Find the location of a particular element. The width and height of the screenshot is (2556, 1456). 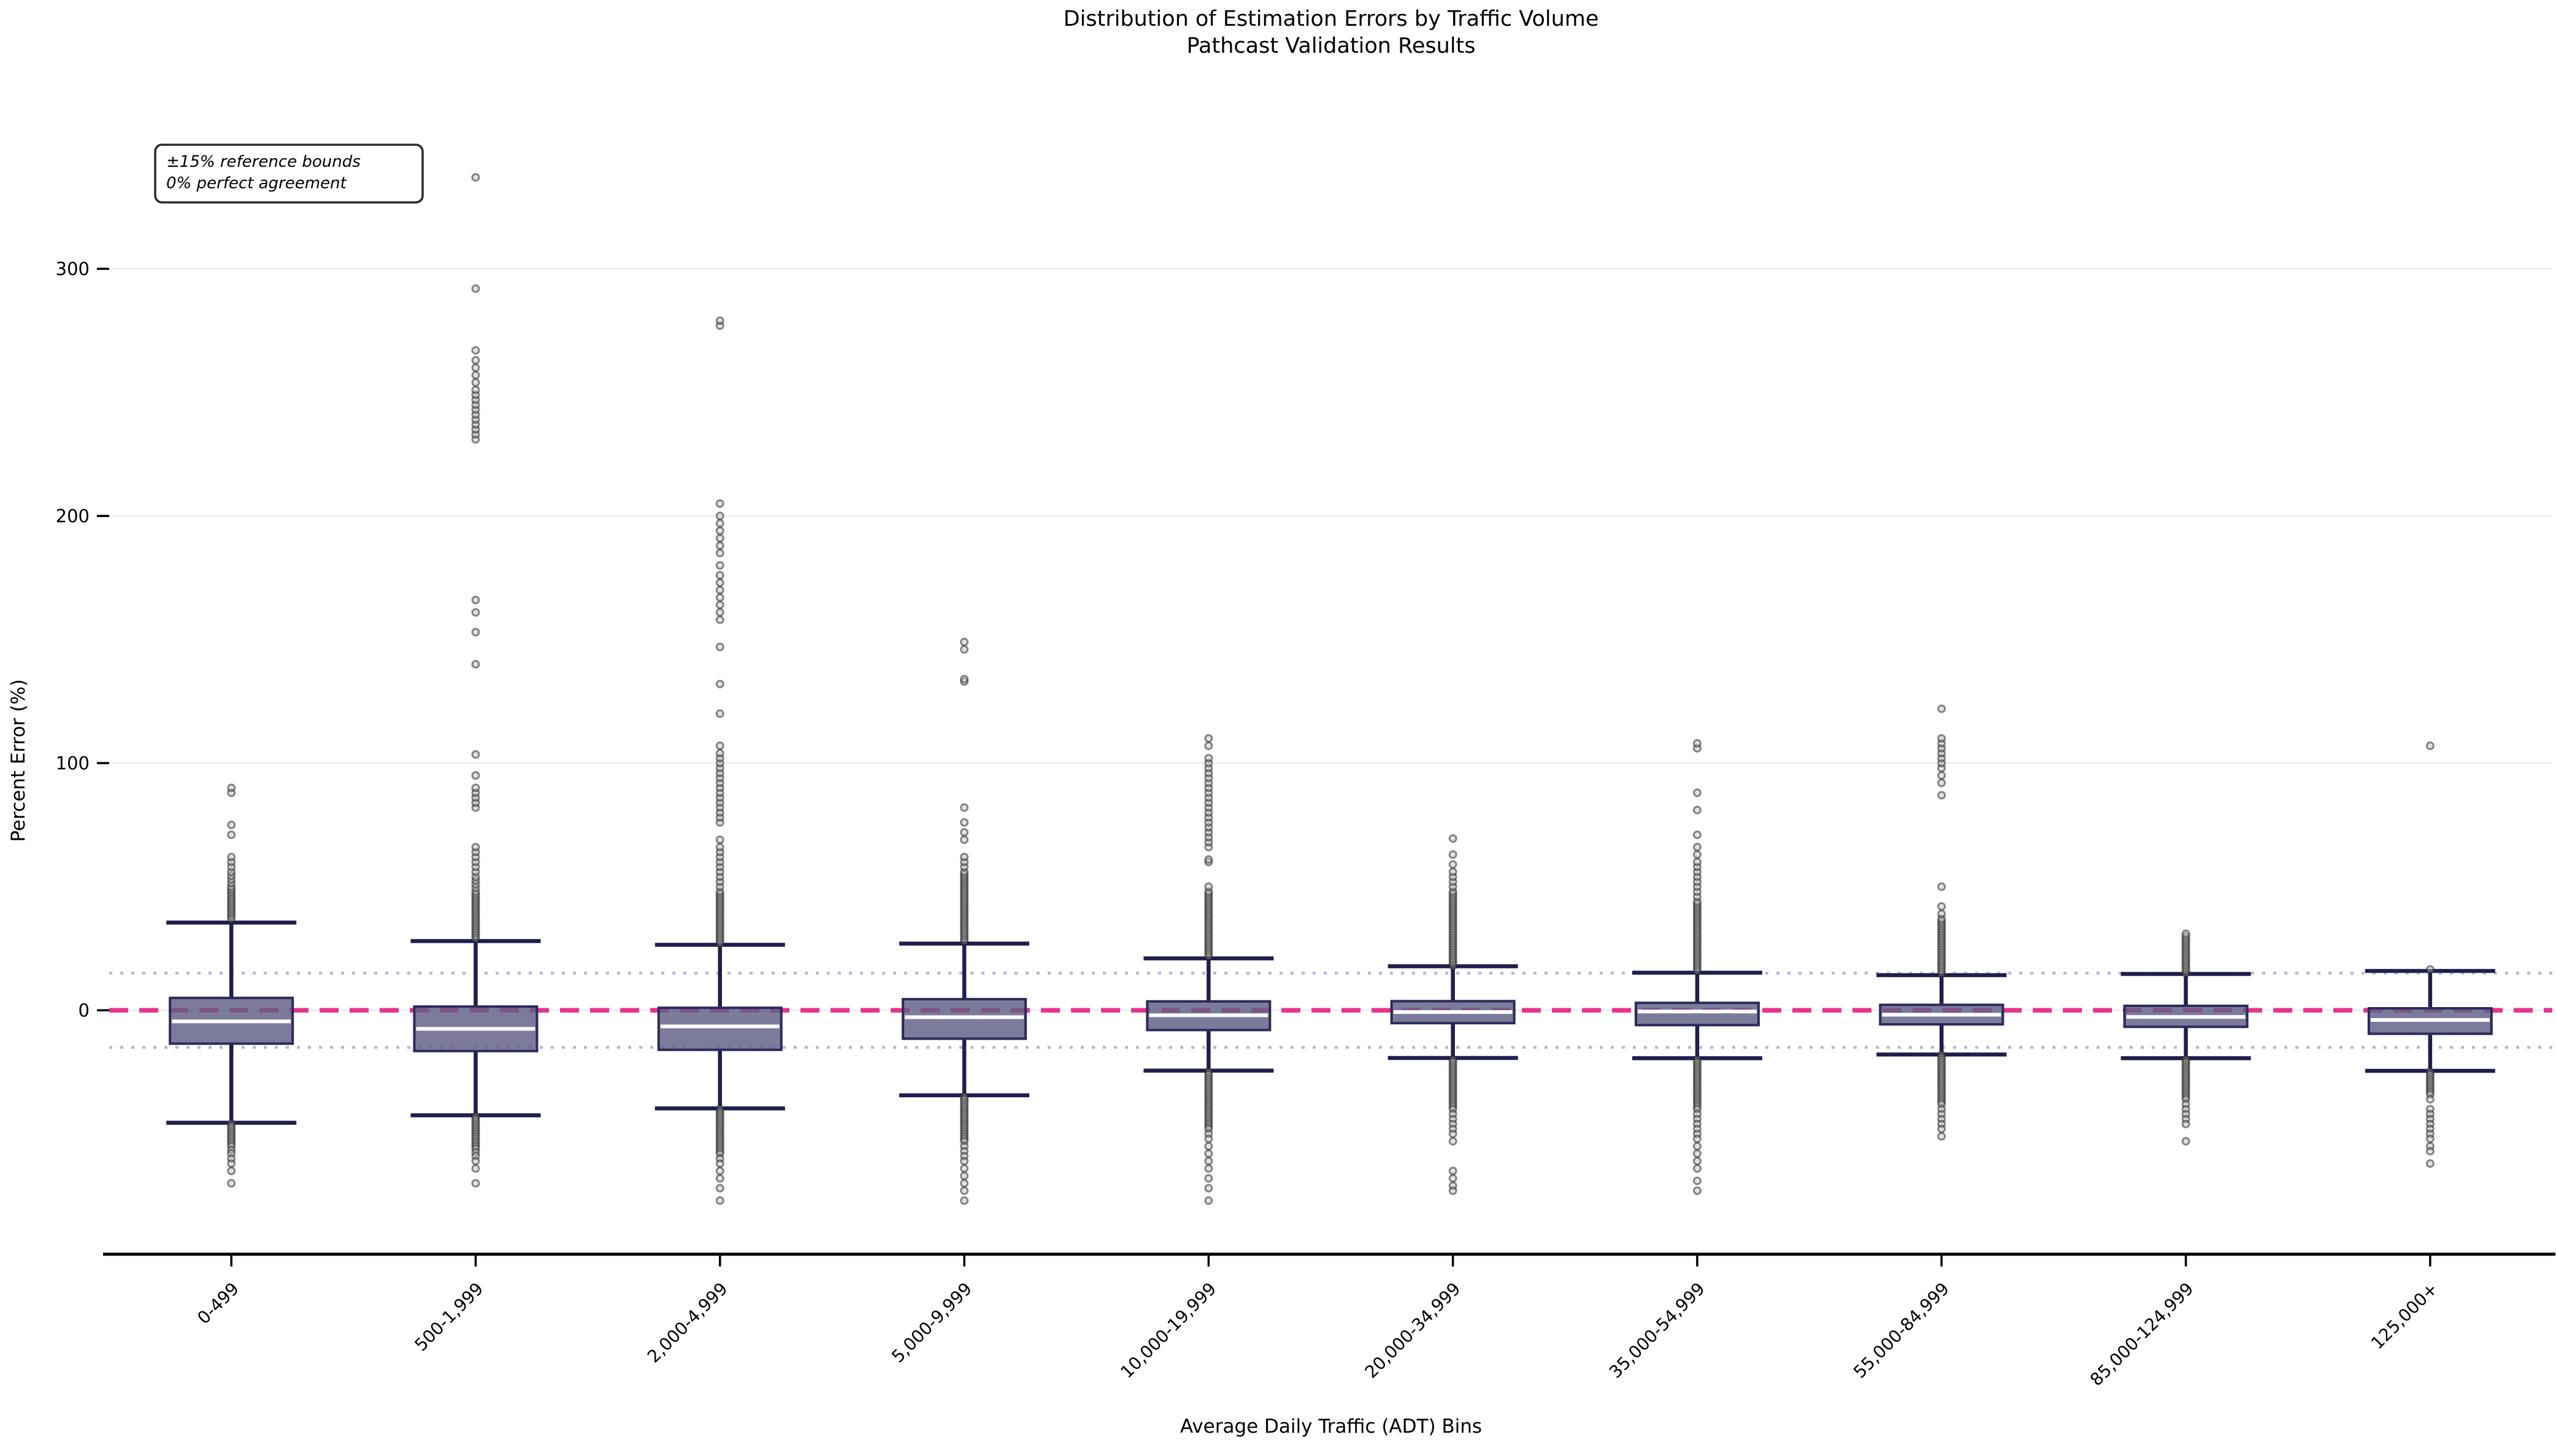

y-axis-label: Percent Error (%) is located at coordinates (18, 760).